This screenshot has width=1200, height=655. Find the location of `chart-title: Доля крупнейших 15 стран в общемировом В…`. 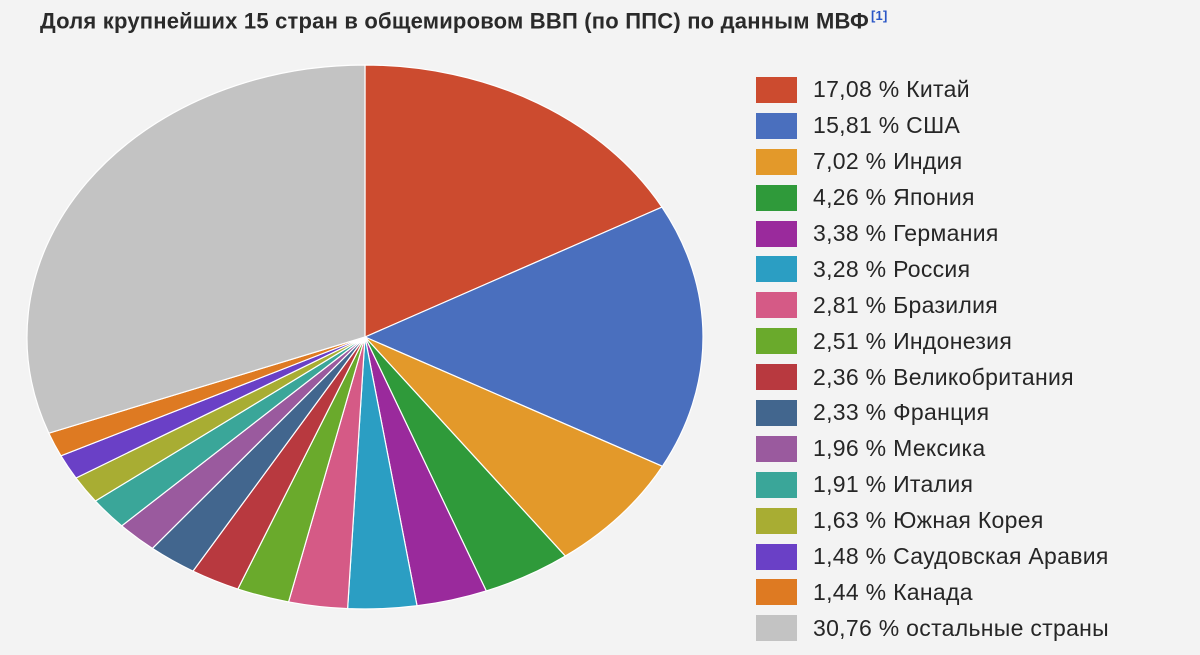

chart-title: Доля крупнейших 15 стран в общемировом В… is located at coordinates (464, 21).